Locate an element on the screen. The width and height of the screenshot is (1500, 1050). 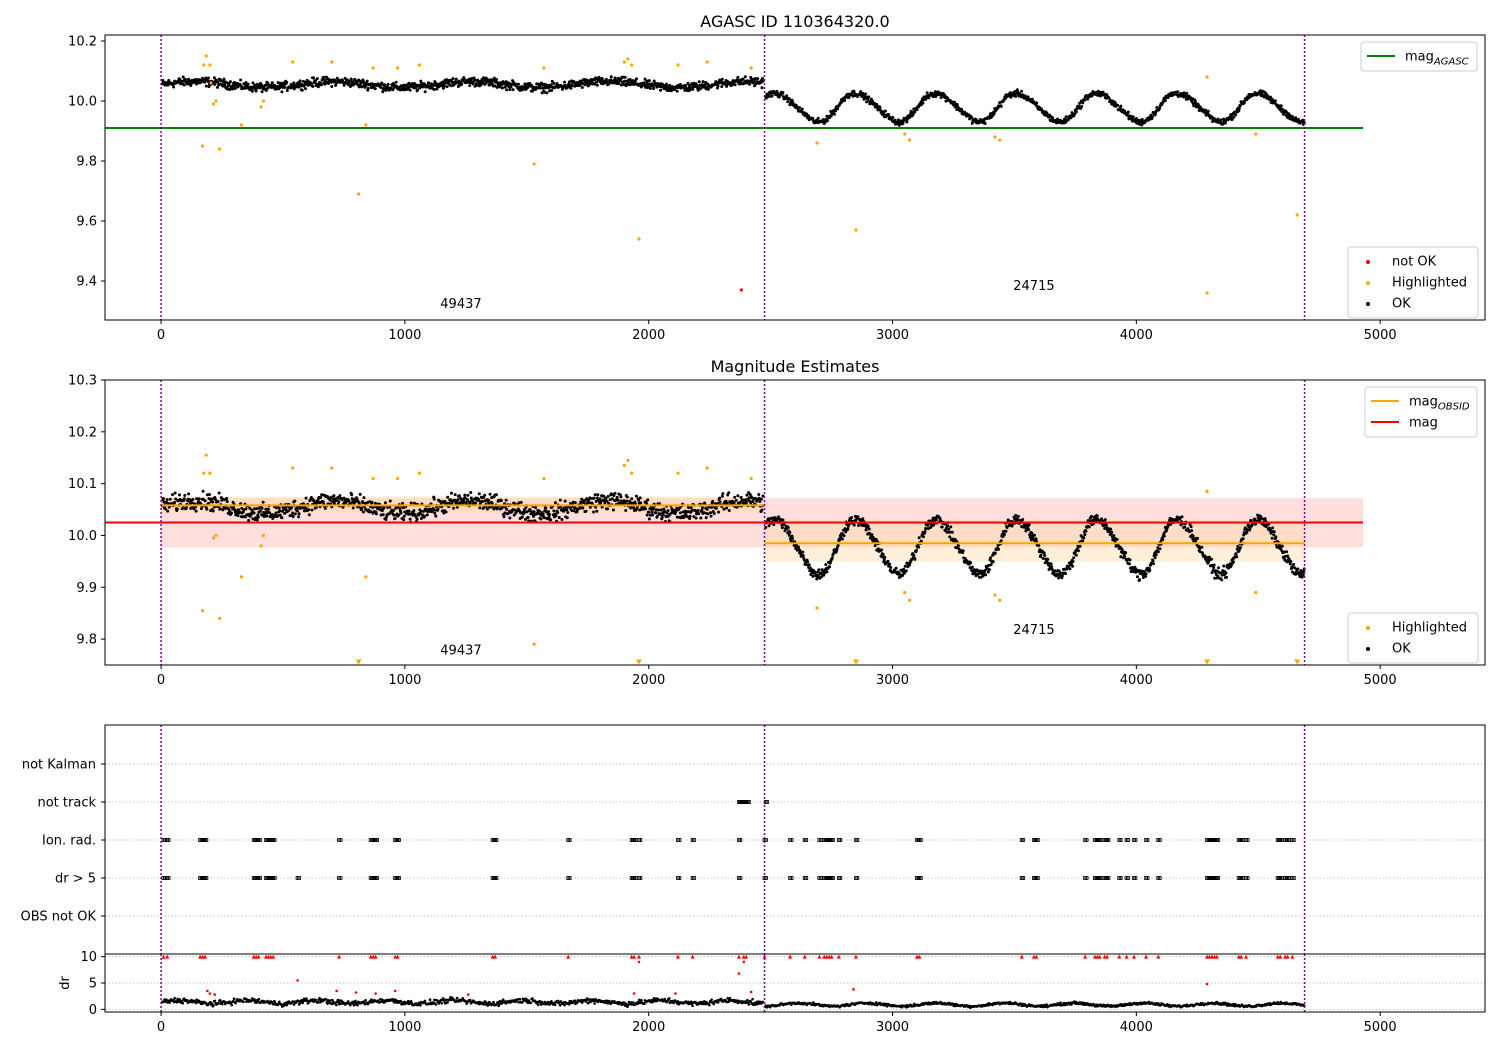
p2-ytick-label: 10.1 is located at coordinates (82, 484).